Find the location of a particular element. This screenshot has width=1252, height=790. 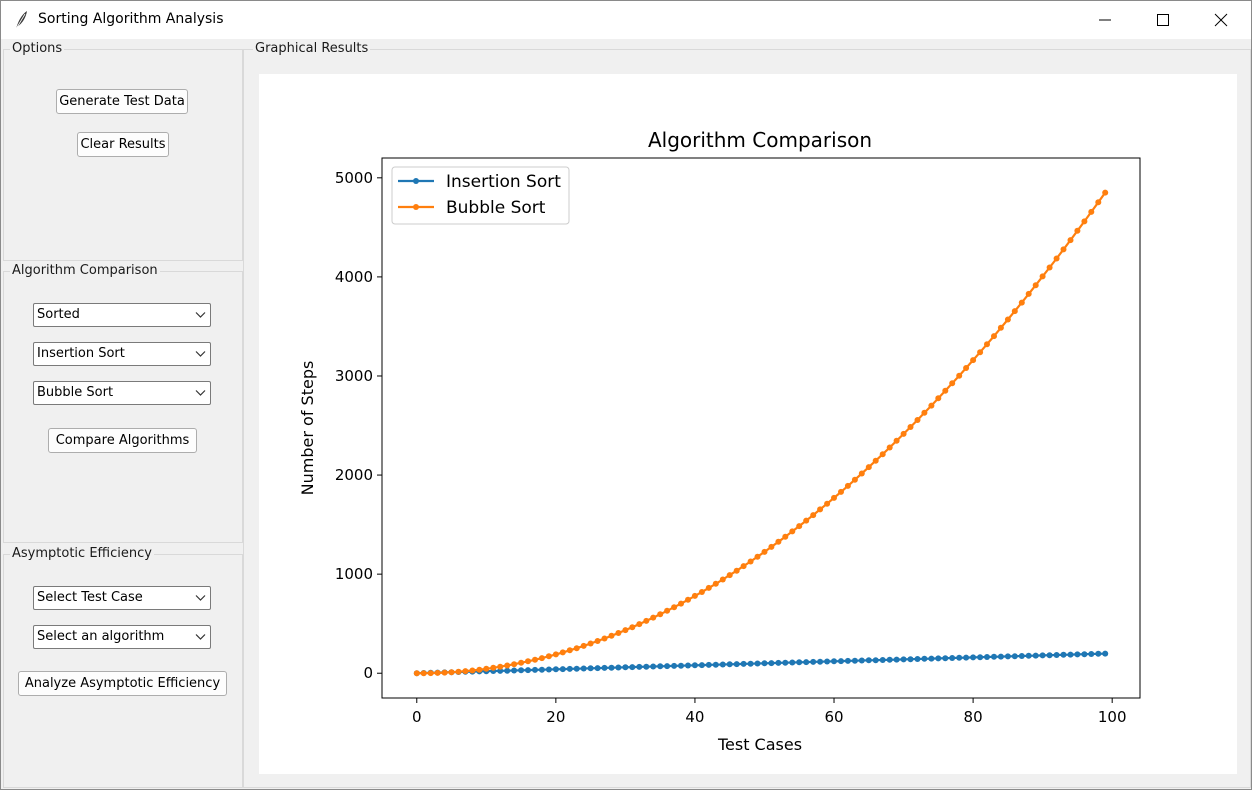

close-button is located at coordinates (1221, 20).